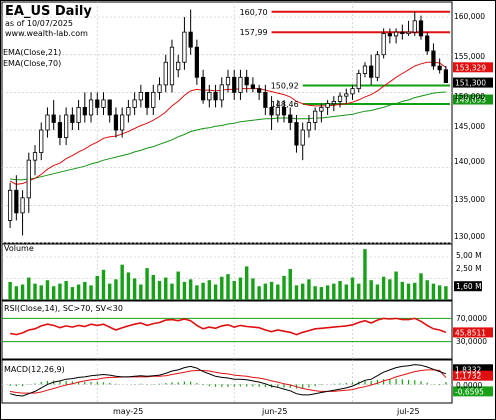 The image size is (496, 420). What do you see at coordinates (128, 411) in the screenshot?
I see `x-tick-label: may-25` at bounding box center [128, 411].